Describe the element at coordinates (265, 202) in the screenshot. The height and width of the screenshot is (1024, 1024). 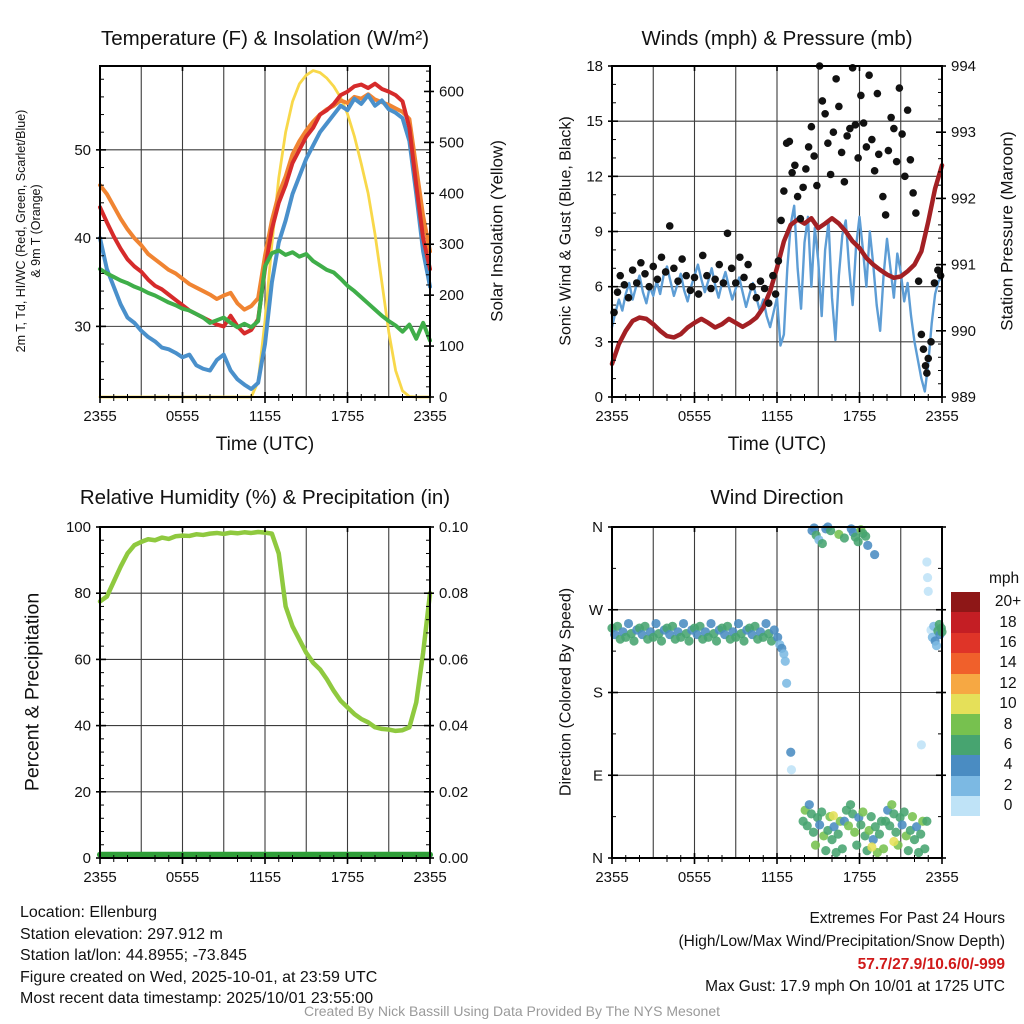
I see `series-temp-9m` at that location.